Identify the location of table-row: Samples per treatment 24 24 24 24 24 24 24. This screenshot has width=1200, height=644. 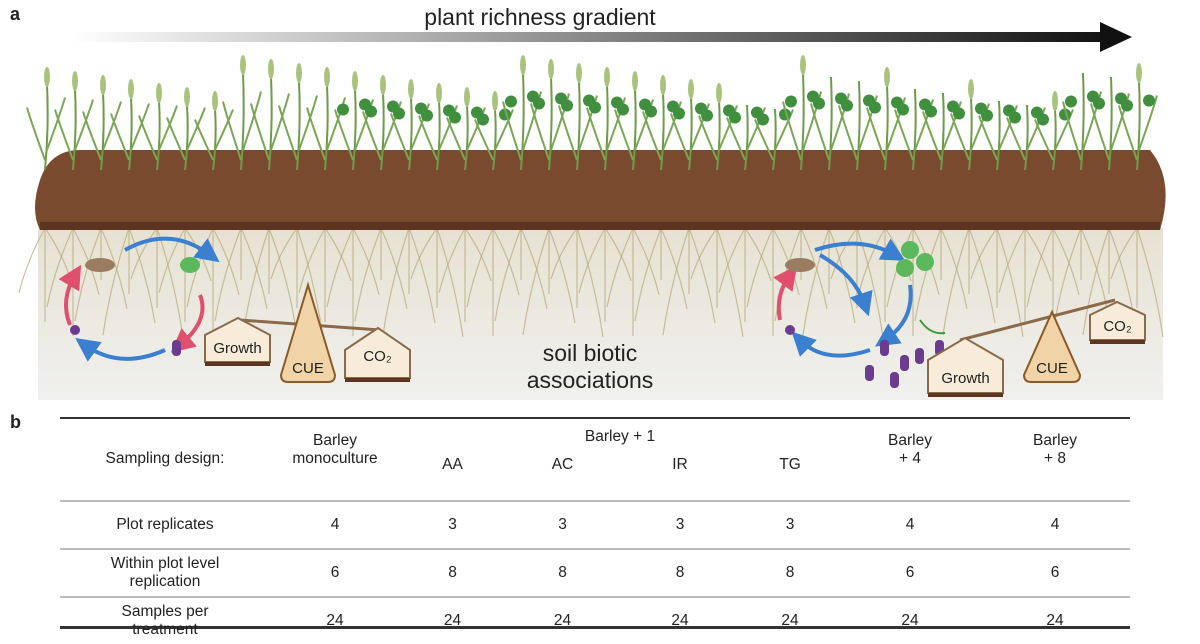
(595, 620).